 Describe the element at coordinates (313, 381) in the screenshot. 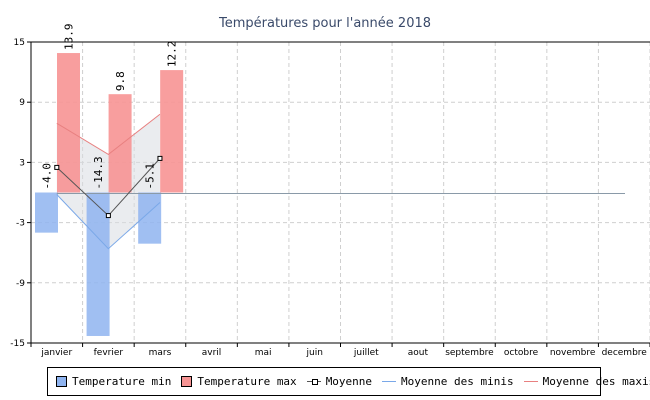

I see `legend-swatch-moyenne` at that location.